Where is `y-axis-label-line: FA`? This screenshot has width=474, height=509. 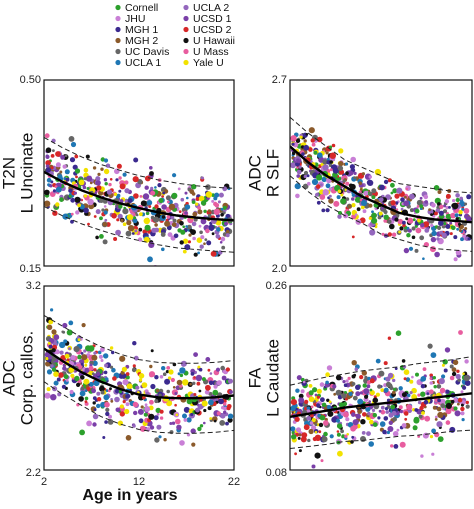
y-axis-label-line: FA is located at coordinates (255, 377).